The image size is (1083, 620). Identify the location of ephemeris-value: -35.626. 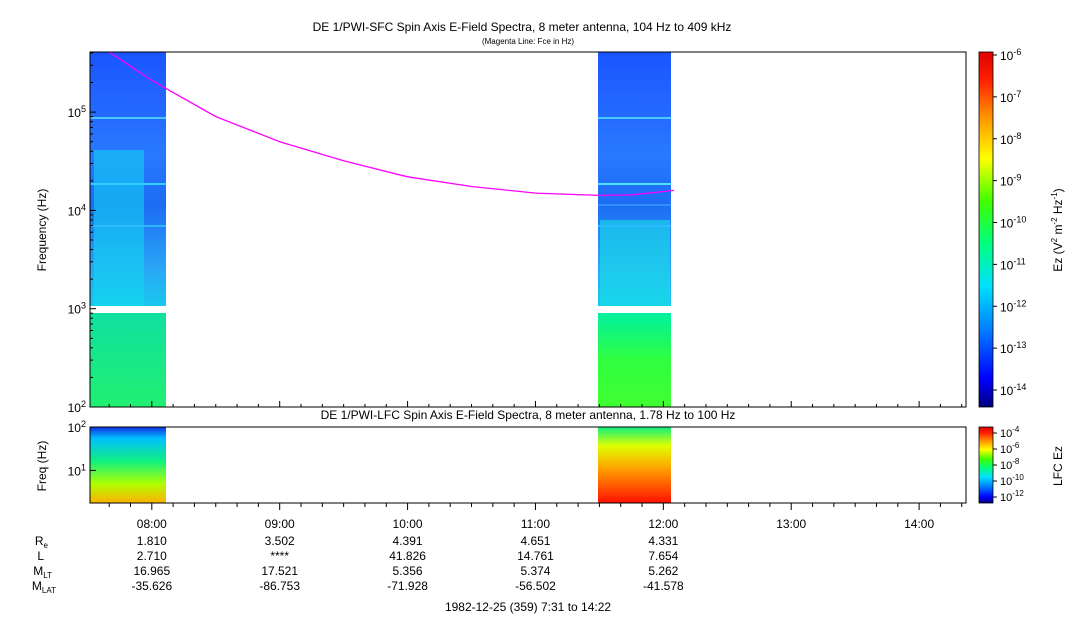
(151, 586).